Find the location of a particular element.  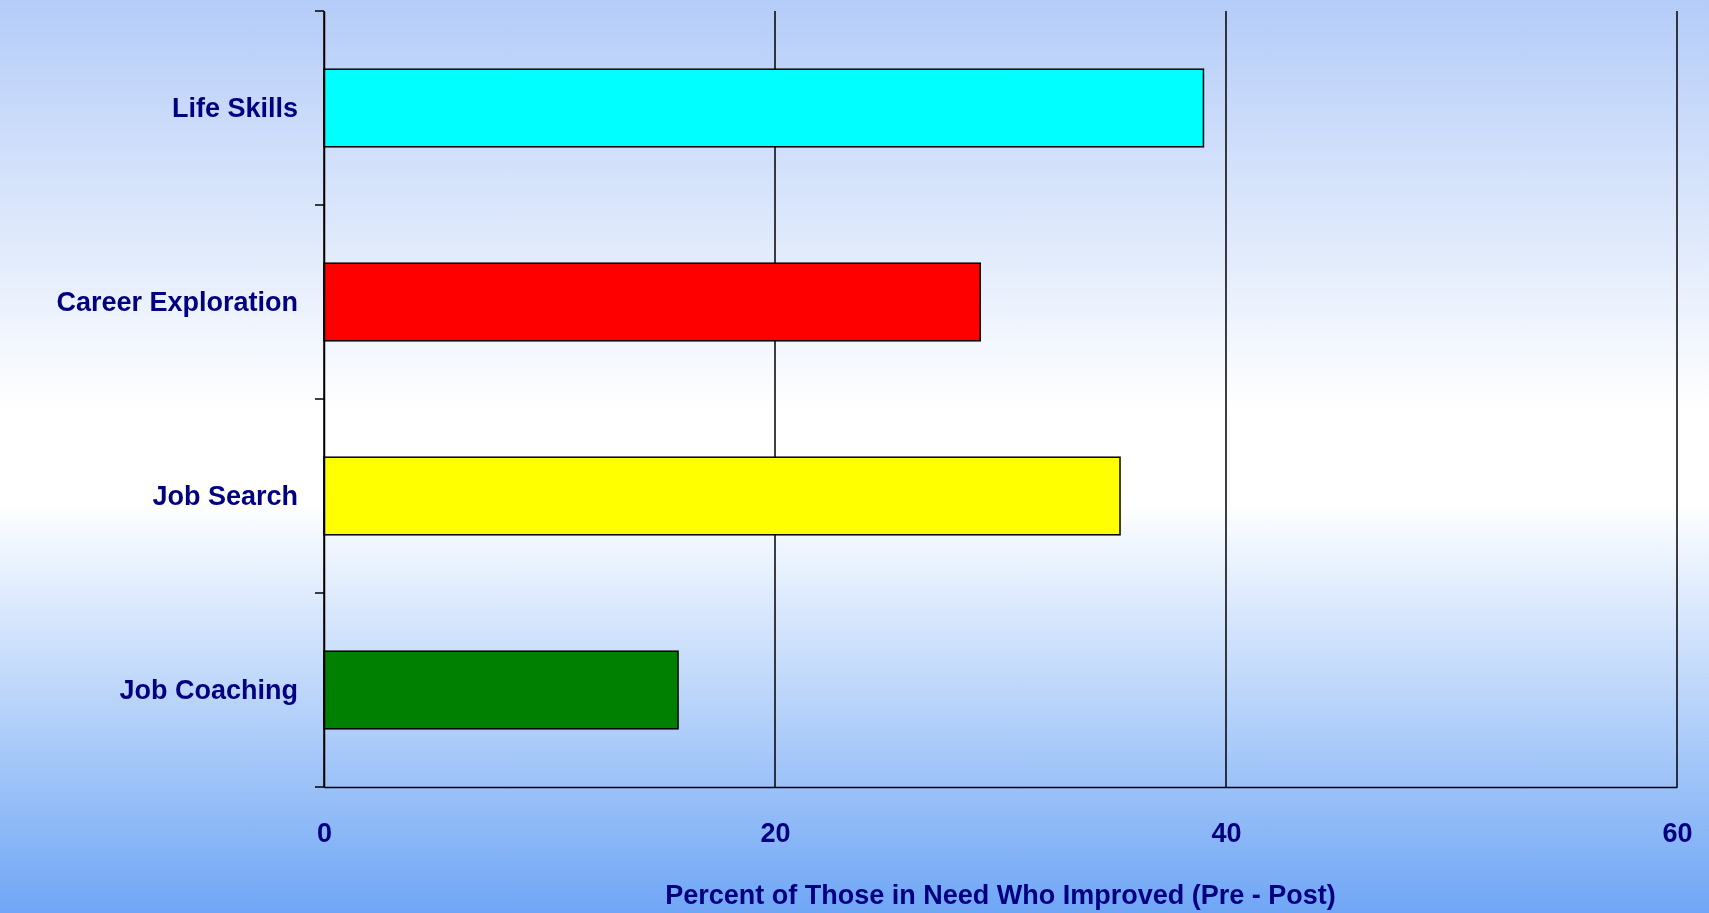

x-axis-title: Percent of Those in Need Who Improved (Pre - Post) is located at coordinates (1000, 895).